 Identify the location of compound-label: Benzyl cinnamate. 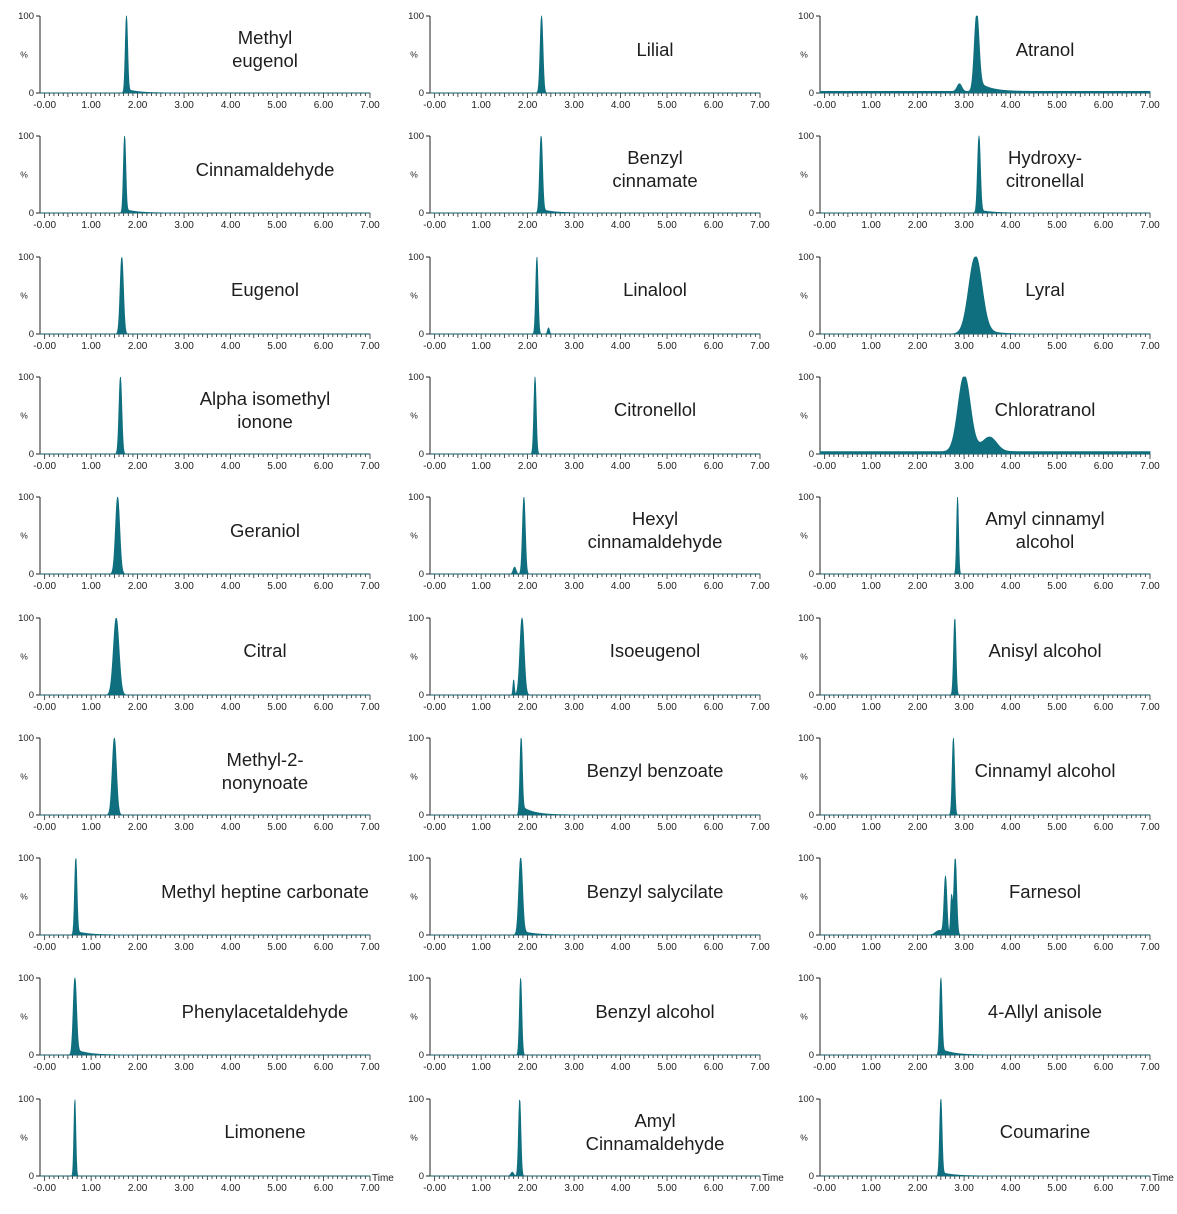
(655, 169).